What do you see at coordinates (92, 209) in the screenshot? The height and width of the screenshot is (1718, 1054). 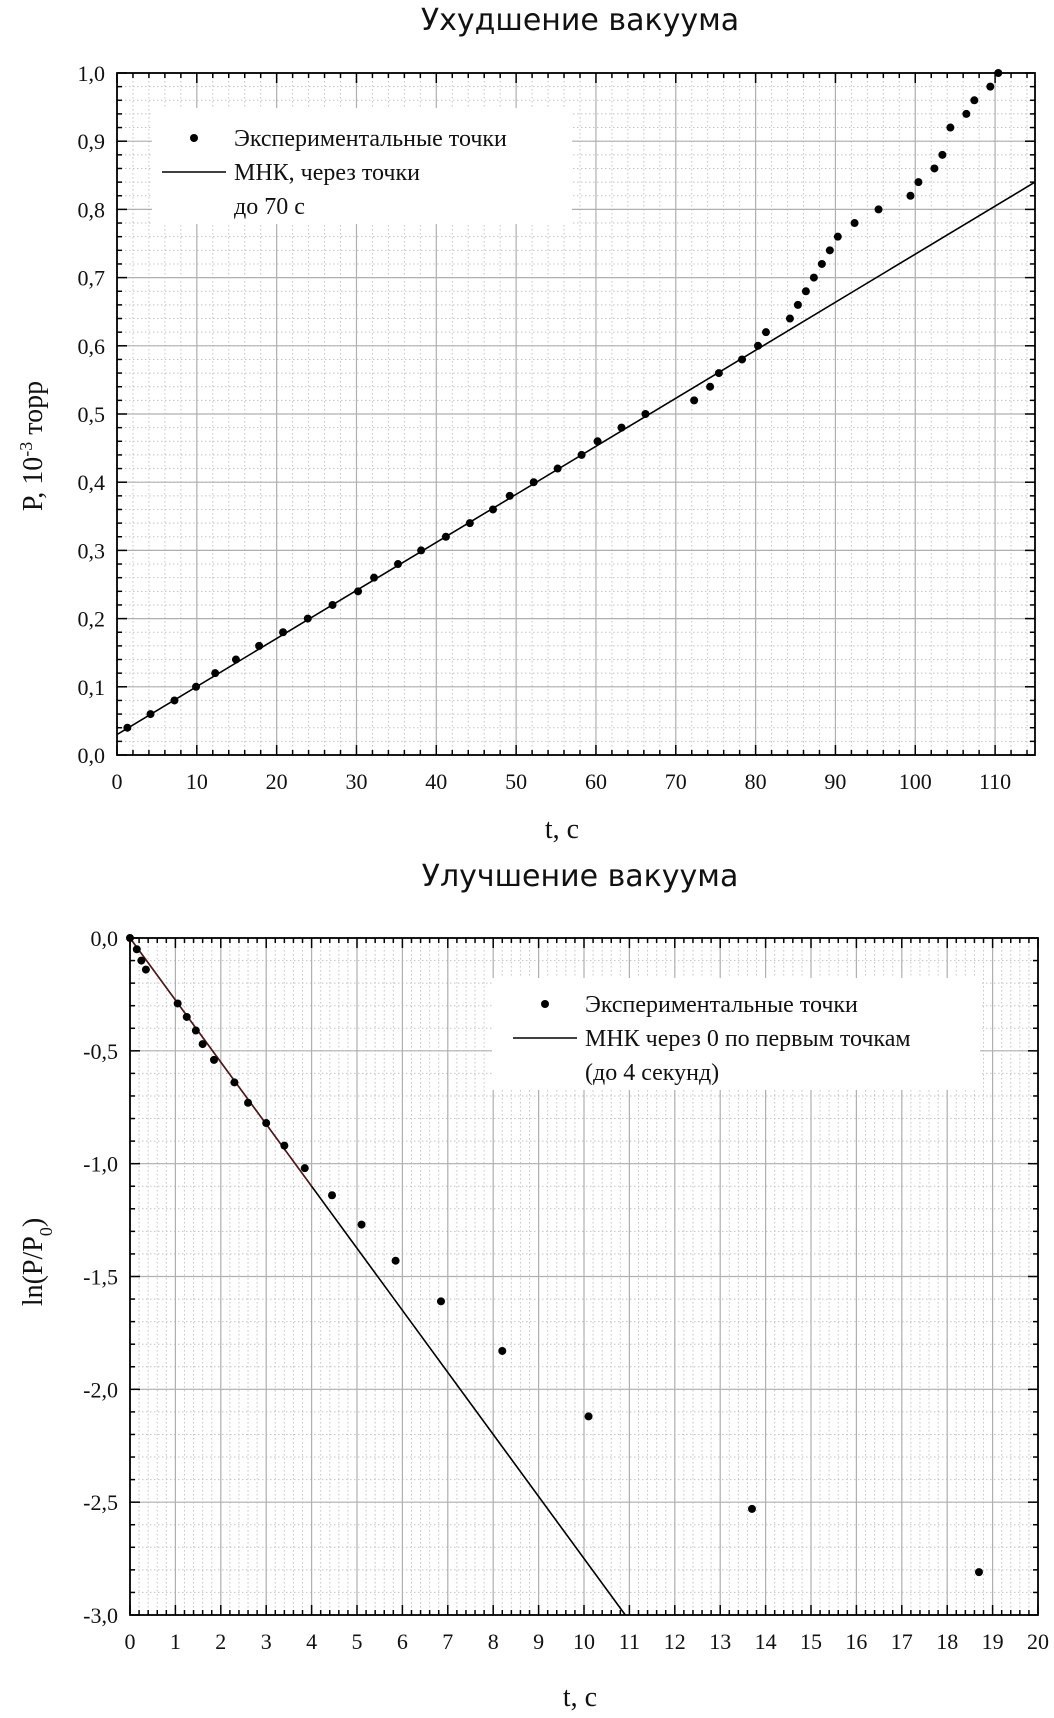 I see `chart-1-y-tick-label: 0,8` at bounding box center [92, 209].